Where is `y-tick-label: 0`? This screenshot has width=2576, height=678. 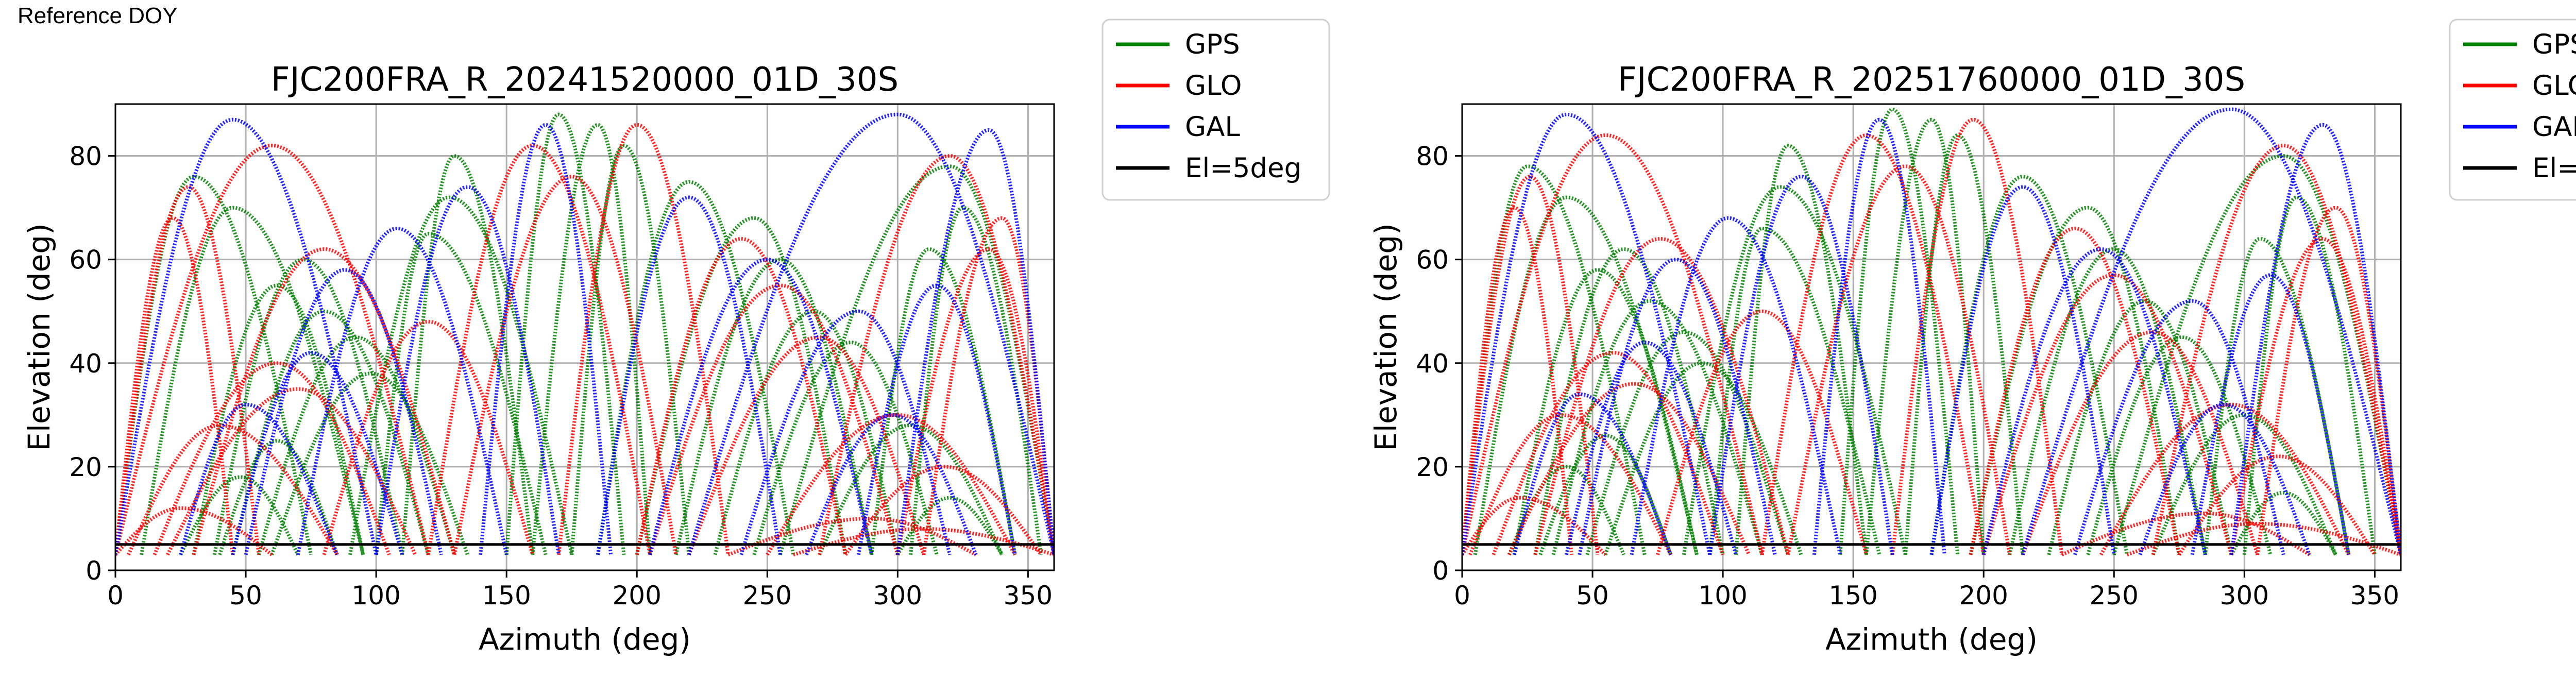
y-tick-label: 0 is located at coordinates (94, 571).